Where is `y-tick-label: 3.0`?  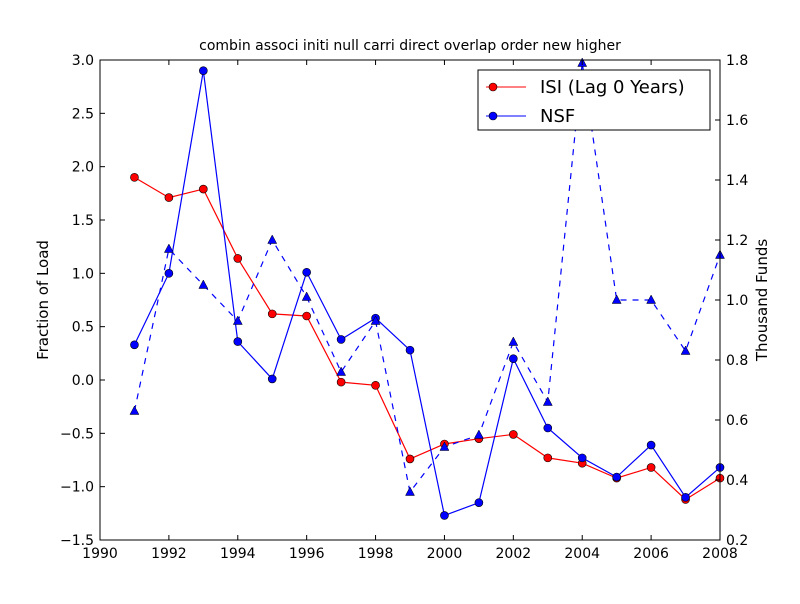
y-tick-label: 3.0 is located at coordinates (83, 61).